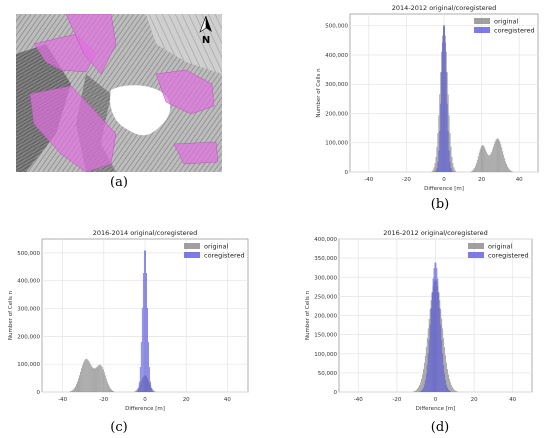 This screenshot has height=438, width=550. What do you see at coordinates (28, 282) in the screenshot?
I see `y-tick-label: 400,000` at bounding box center [28, 282].